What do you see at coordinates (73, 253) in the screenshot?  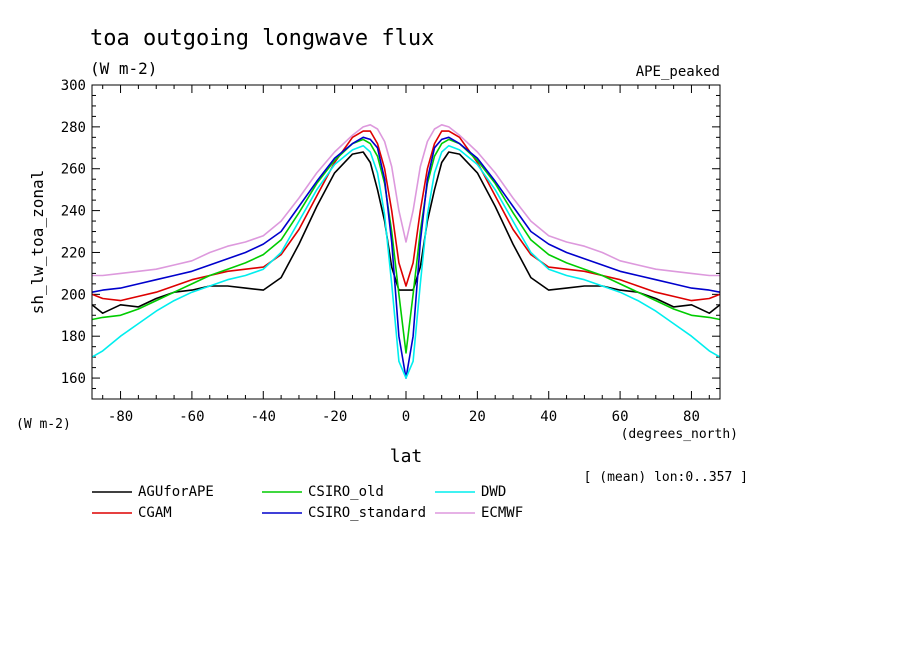 I see `y-tick-label: 220` at bounding box center [73, 253].